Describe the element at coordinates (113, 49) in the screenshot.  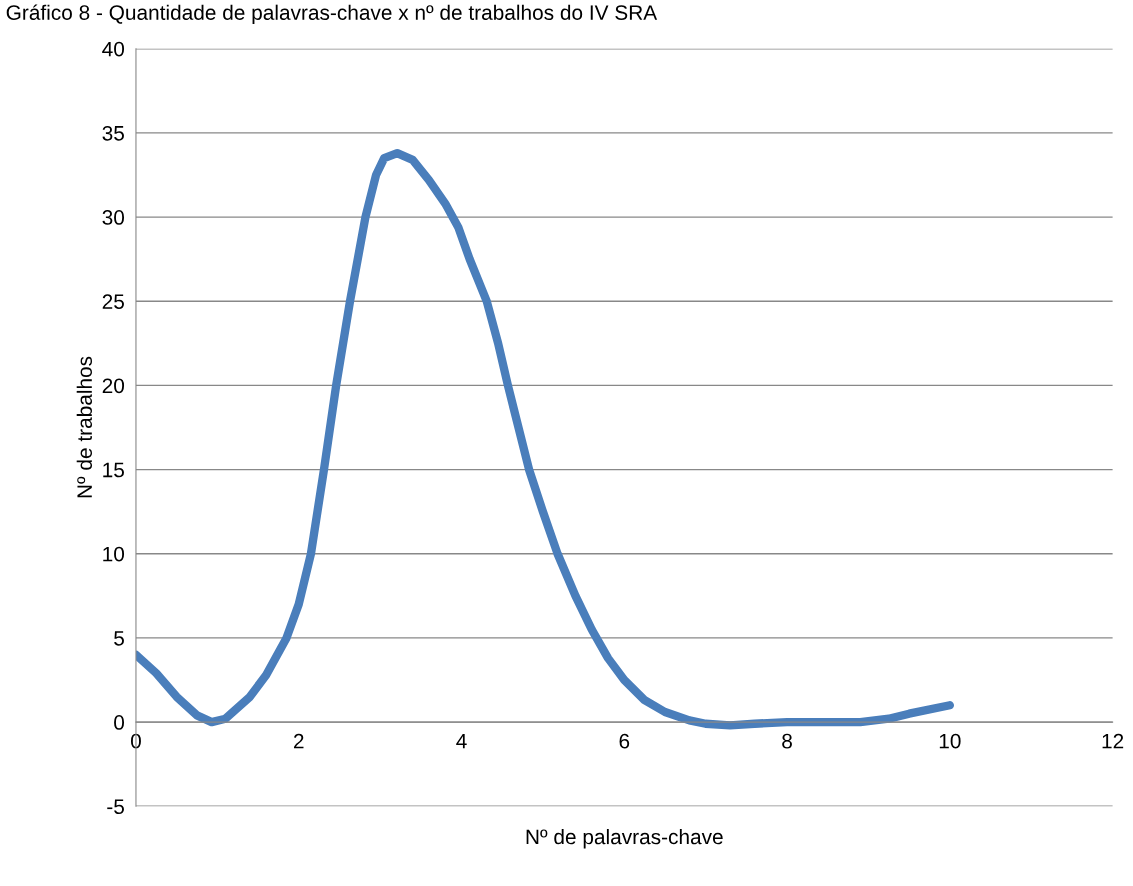
I see `y-tick-label: 40` at that location.